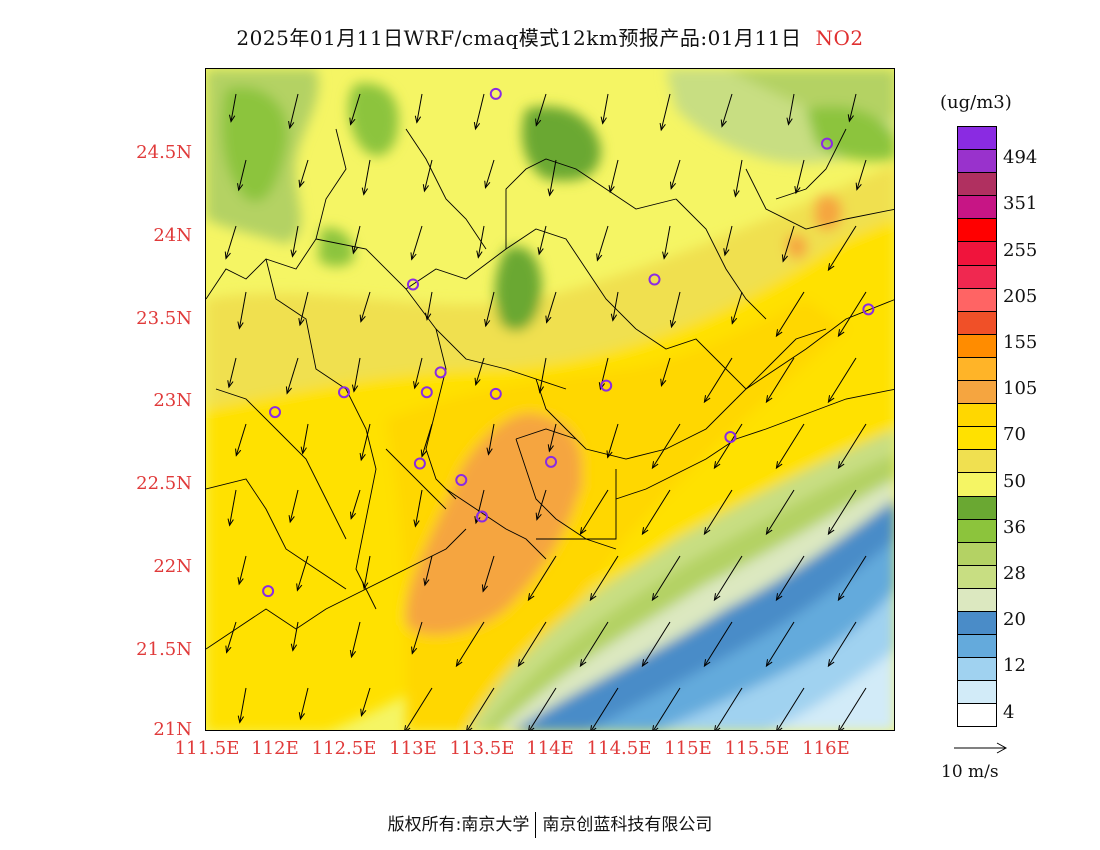  Describe the element at coordinates (1020, 250) in the screenshot. I see `colorbar-label: 255` at that location.